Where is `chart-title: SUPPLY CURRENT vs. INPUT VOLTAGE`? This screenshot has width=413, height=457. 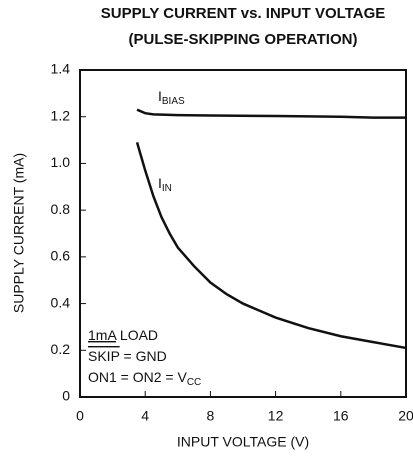 chart-title: SUPPLY CURRENT vs. INPUT VOLTAGE is located at coordinates (243, 13).